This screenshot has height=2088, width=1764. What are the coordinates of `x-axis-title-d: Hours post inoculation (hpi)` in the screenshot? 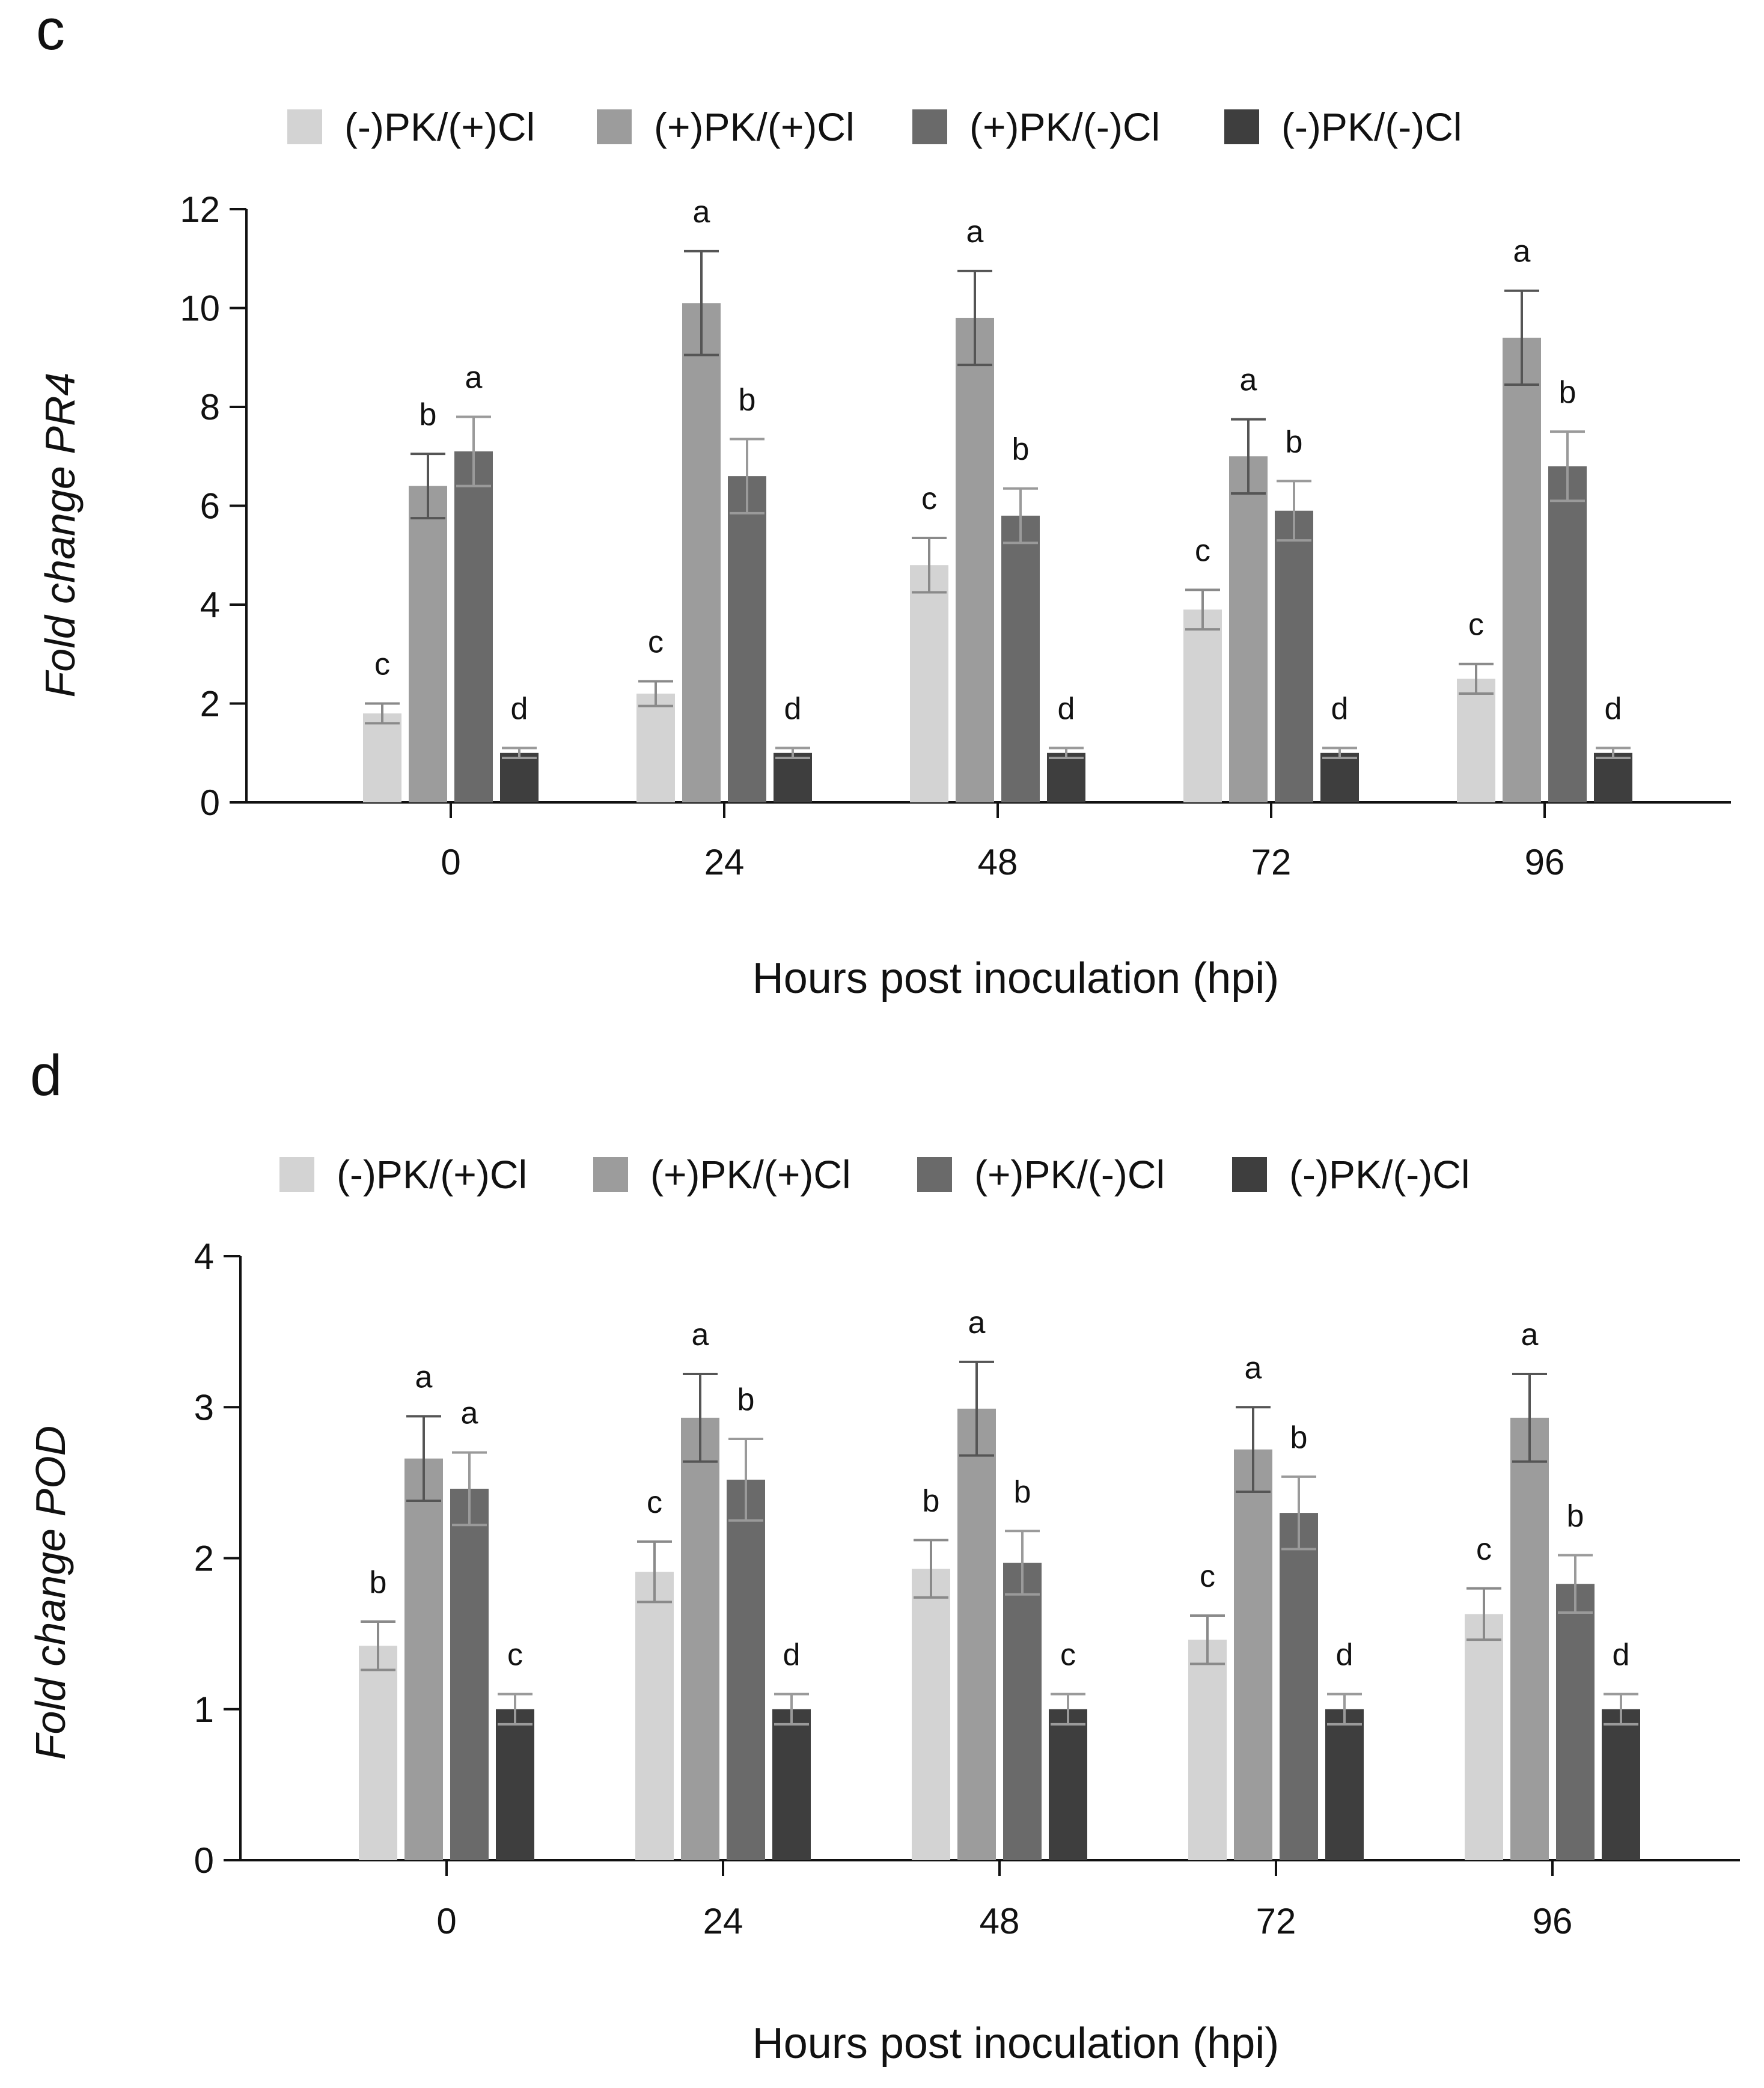 It's located at (1015, 2043).